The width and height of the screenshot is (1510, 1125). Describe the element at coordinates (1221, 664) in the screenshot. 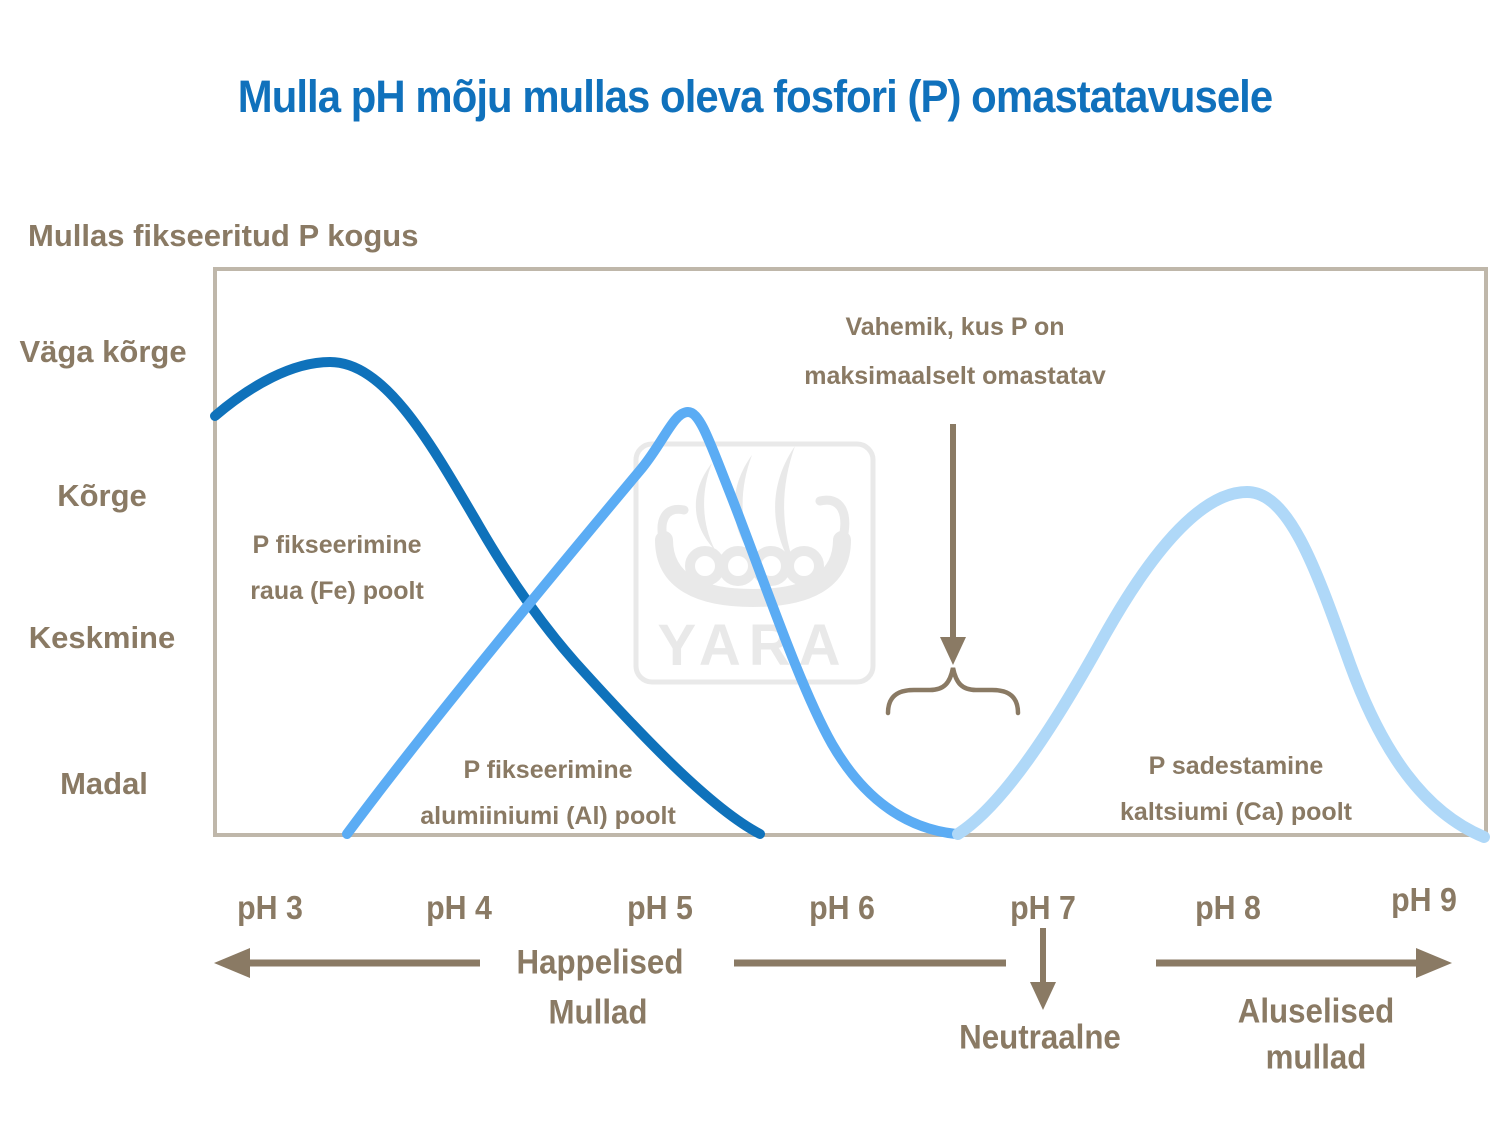

I see `curve-ca-precipitation` at that location.